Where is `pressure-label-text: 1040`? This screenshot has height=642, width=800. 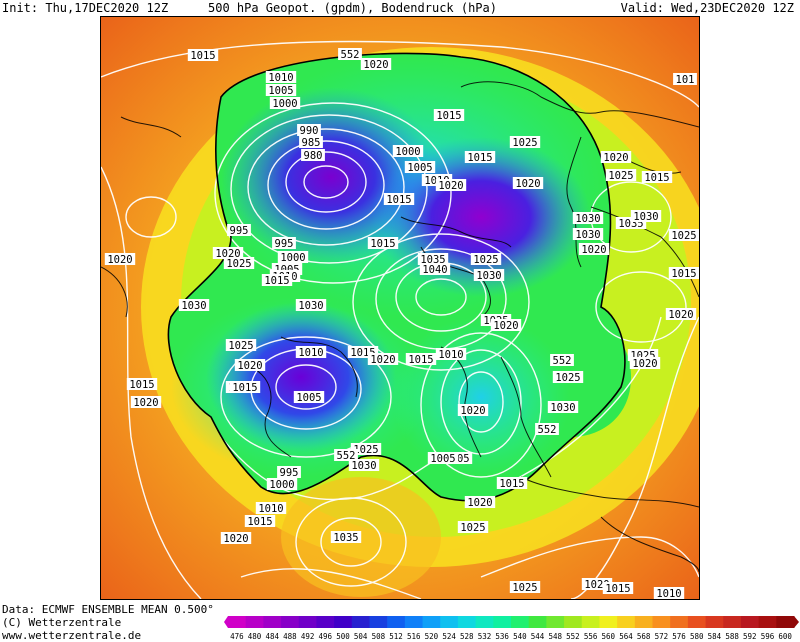 pressure-label-text: 1040 is located at coordinates (434, 270).